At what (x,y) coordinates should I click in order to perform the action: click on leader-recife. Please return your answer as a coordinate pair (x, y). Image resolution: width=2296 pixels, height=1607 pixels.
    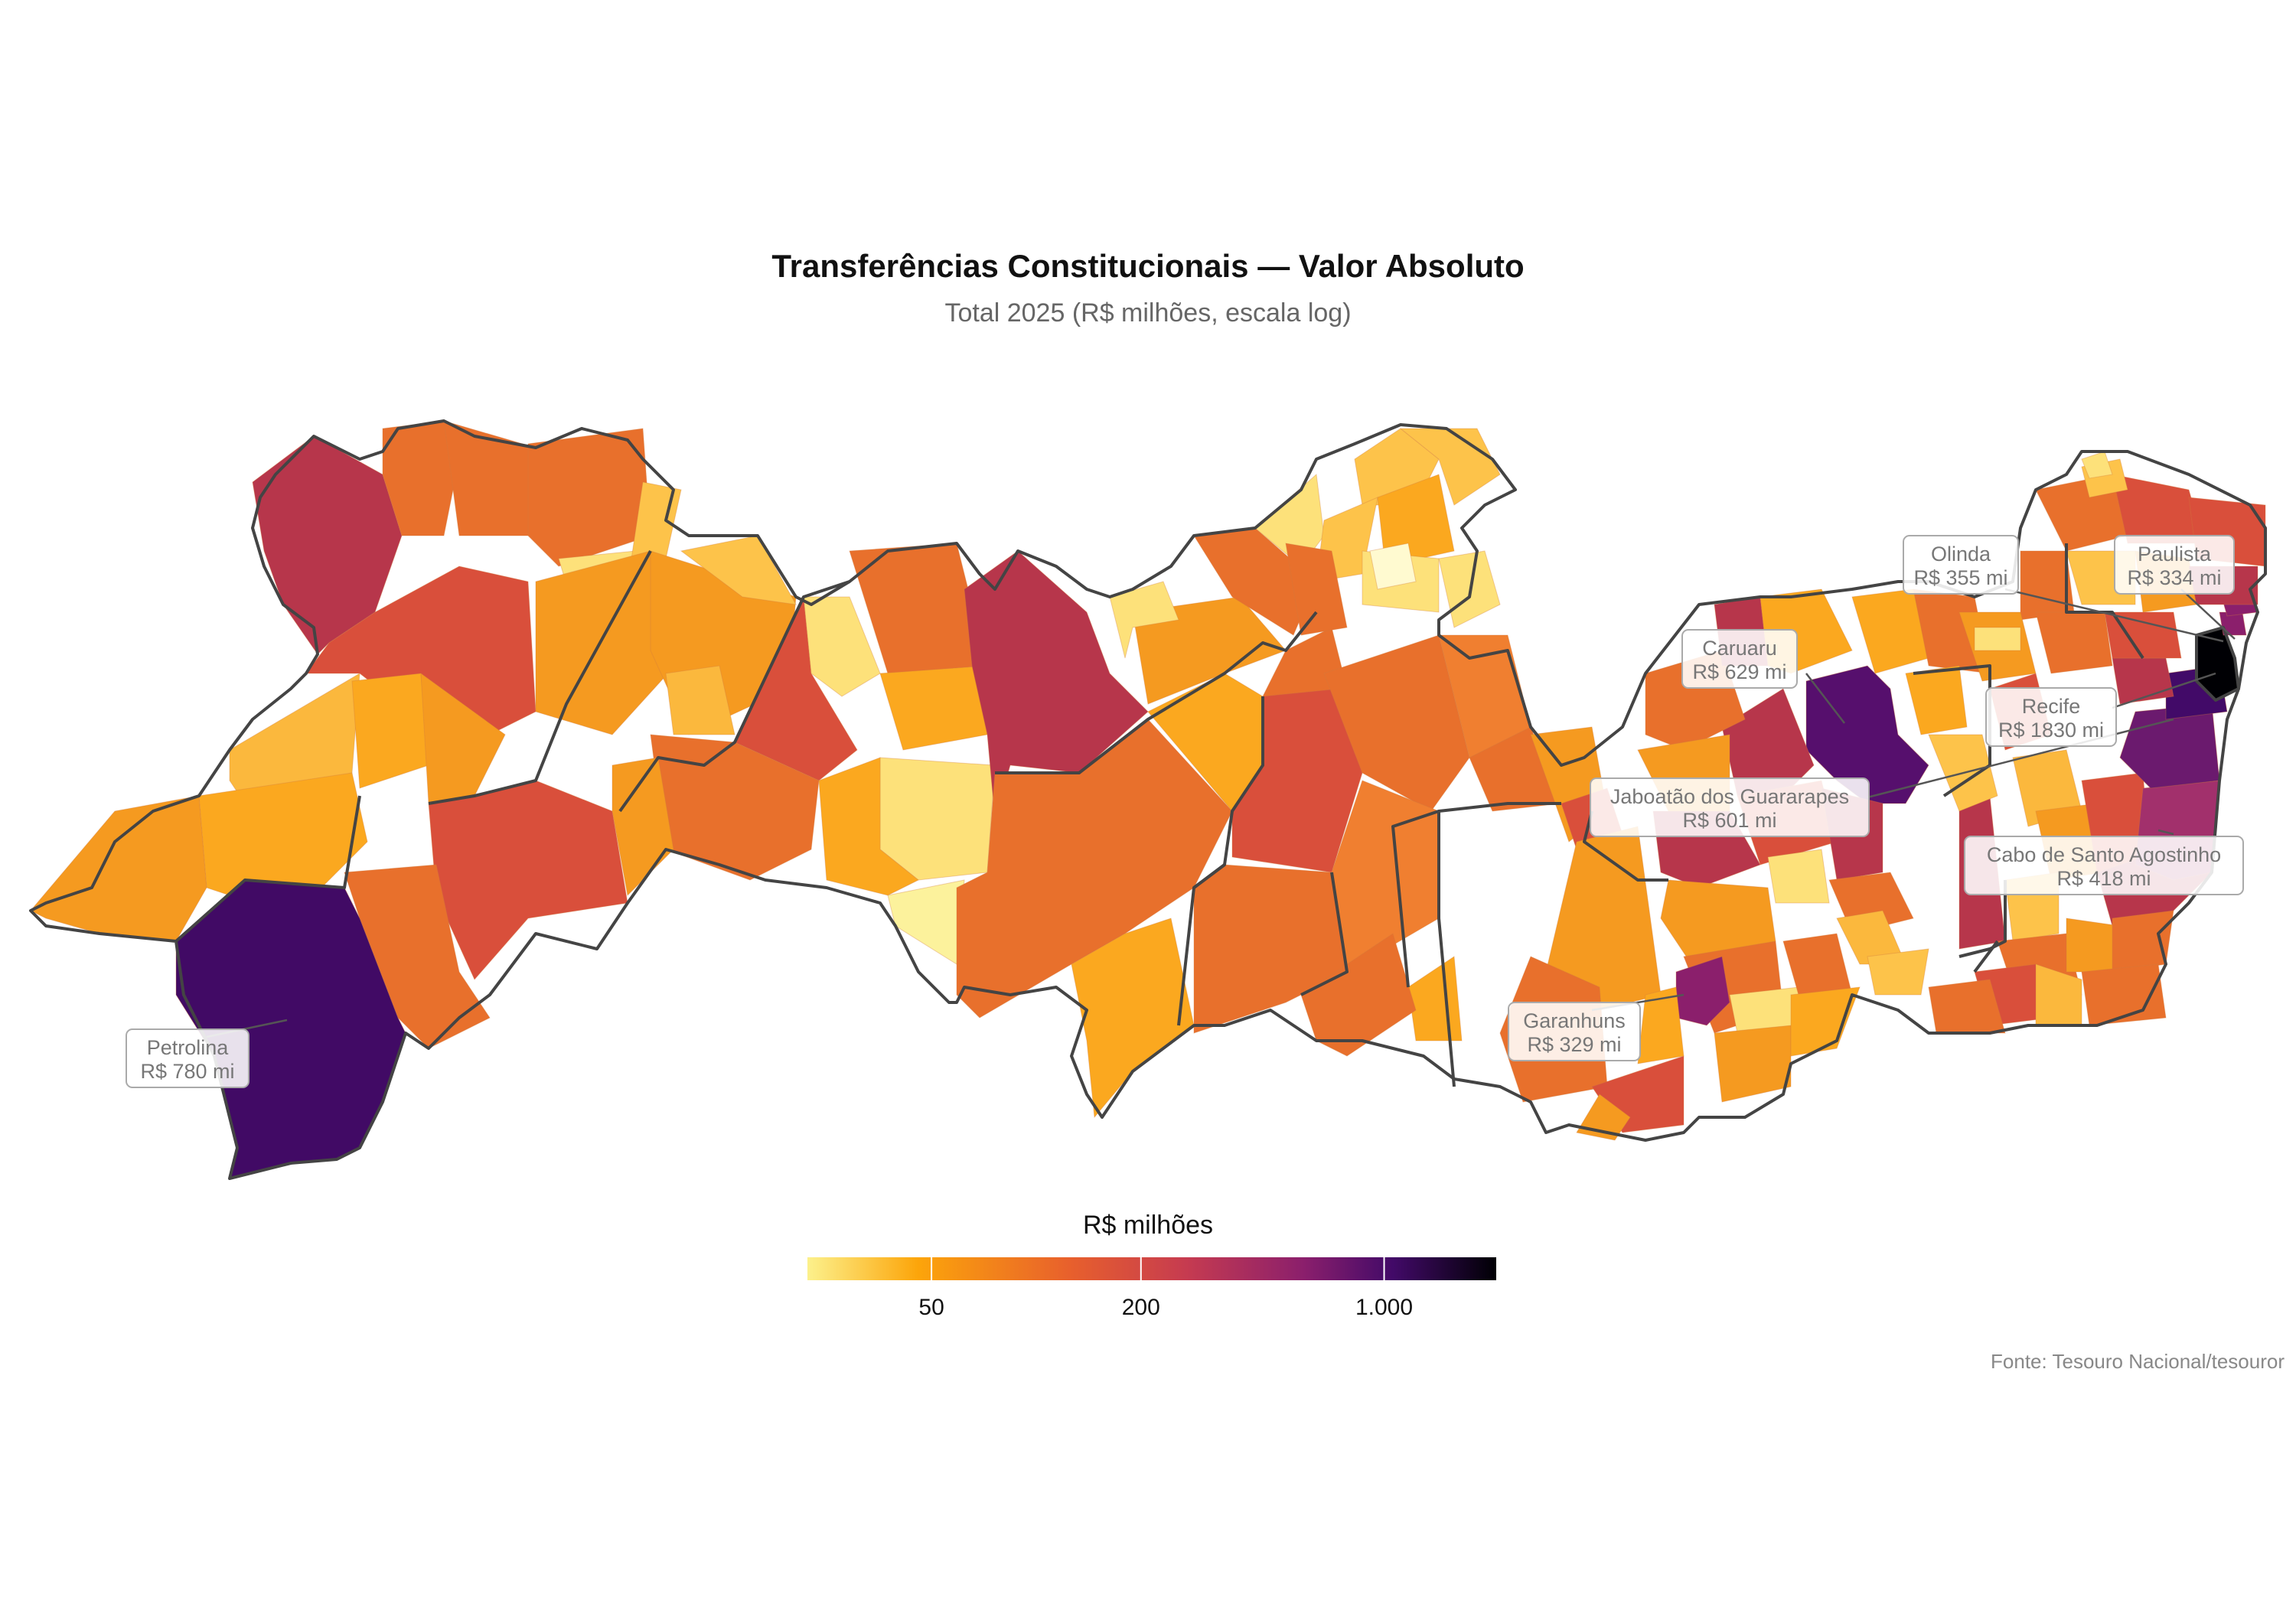
    Looking at the image, I should click on (2164, 690).